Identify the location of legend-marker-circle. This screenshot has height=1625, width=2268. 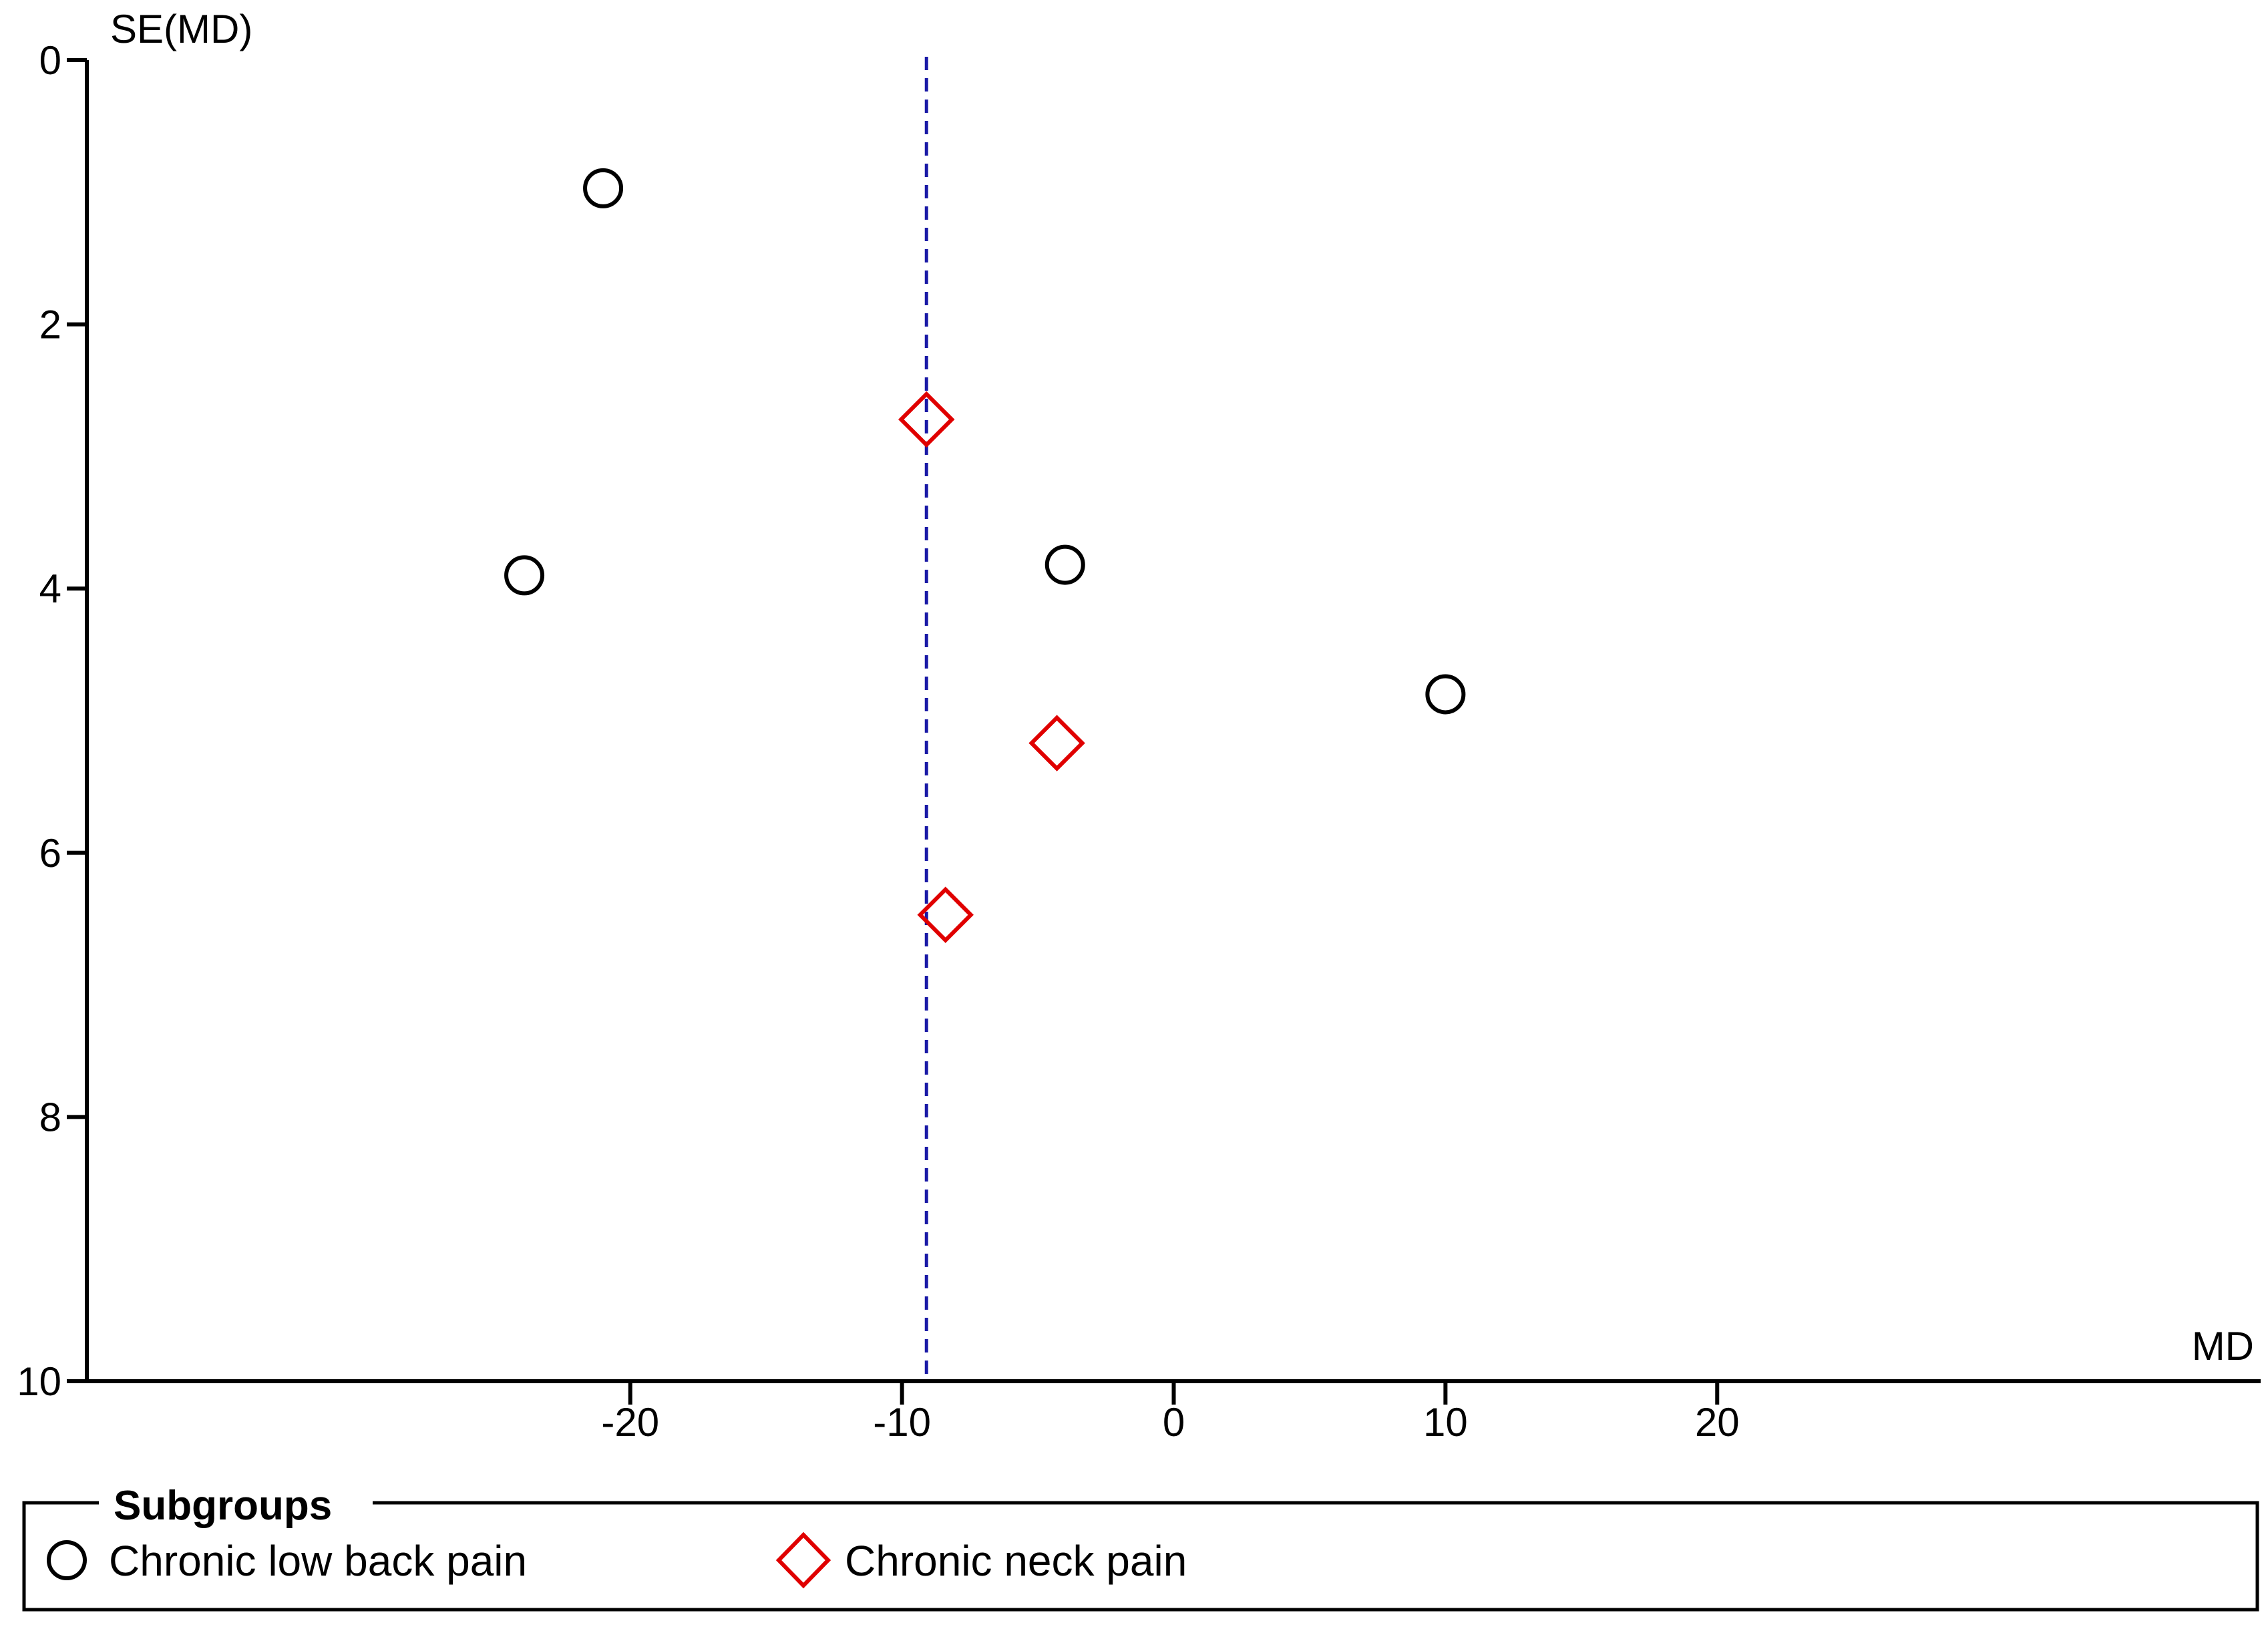
(67, 1560).